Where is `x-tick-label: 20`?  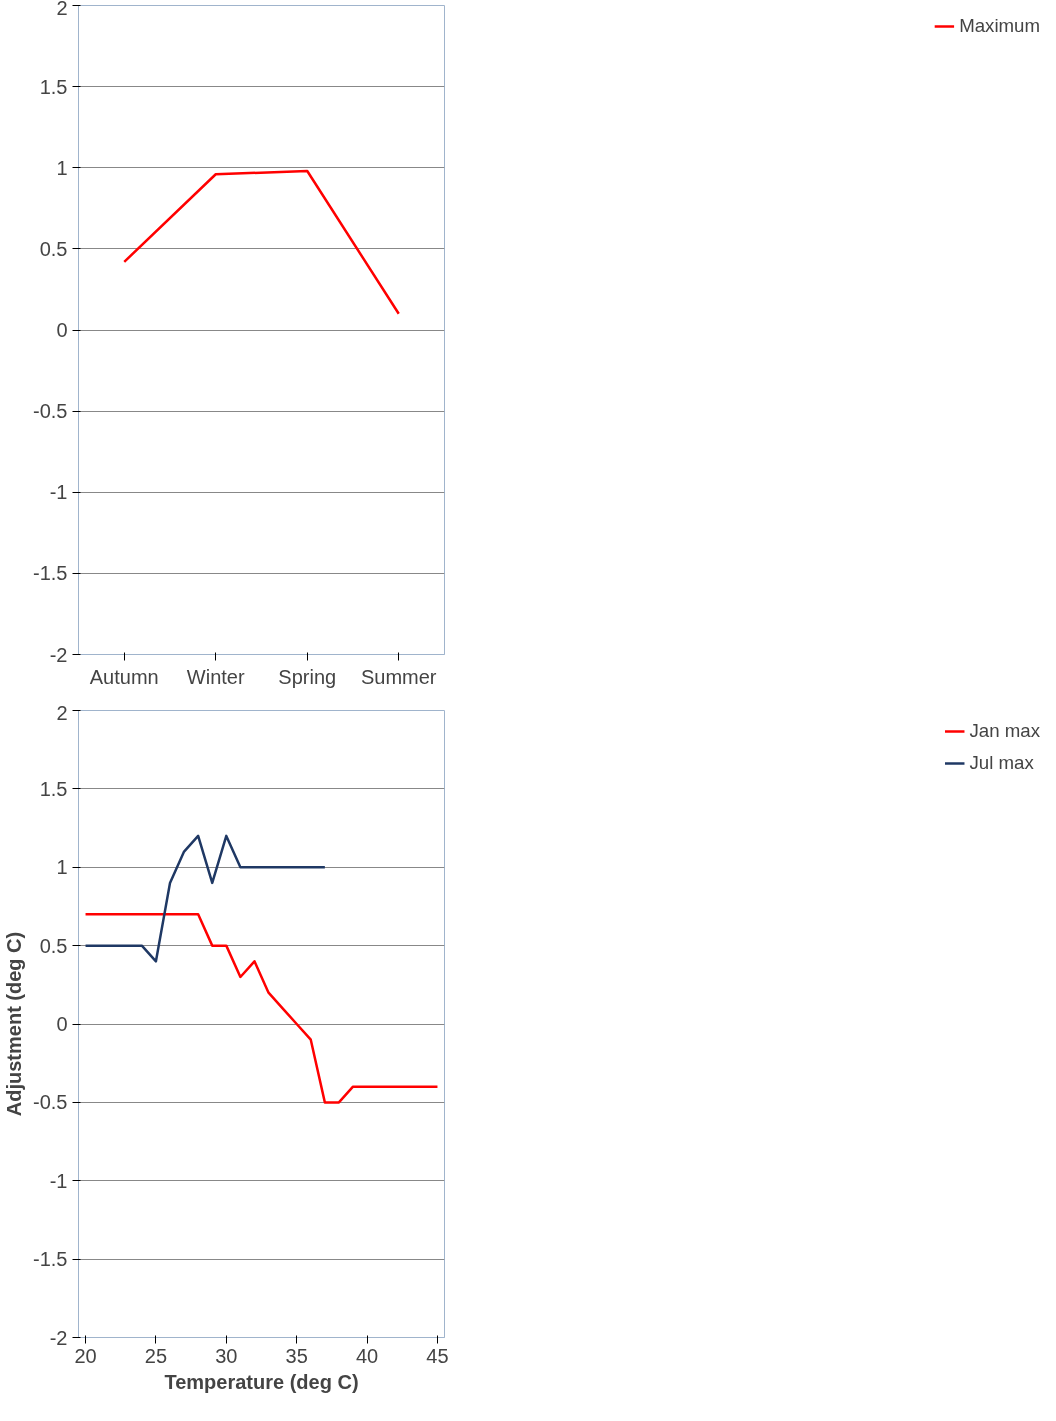 x-tick-label: 20 is located at coordinates (85, 1355).